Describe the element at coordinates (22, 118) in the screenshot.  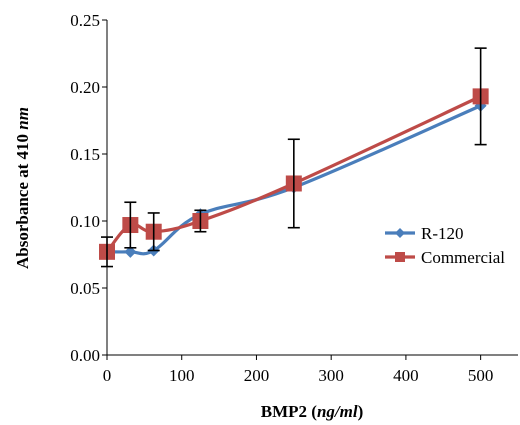
I see `y-axis-title-italic: nm` at that location.